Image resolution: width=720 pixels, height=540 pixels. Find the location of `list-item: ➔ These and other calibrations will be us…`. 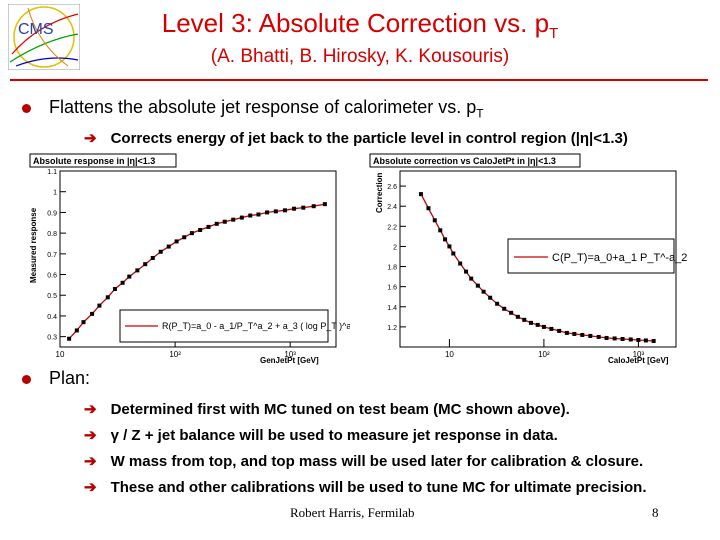

list-item: ➔ These and other calibrations will be us… is located at coordinates (365, 487).